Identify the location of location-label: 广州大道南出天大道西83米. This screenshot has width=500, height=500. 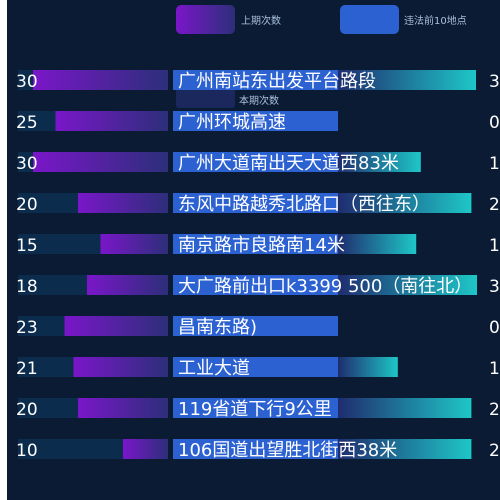
(288, 163).